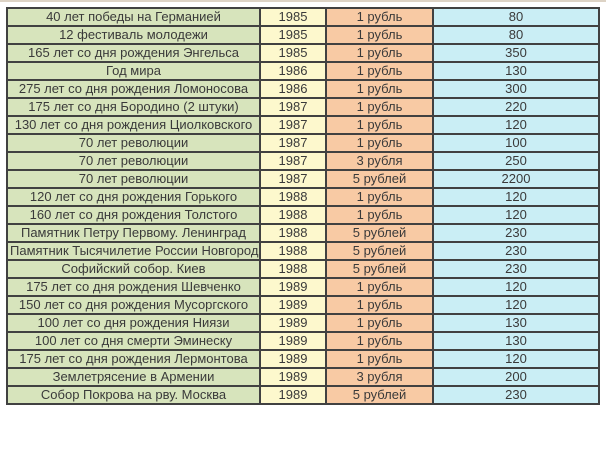 Image resolution: width=606 pixels, height=460 pixels. I want to click on price-cell: 350, so click(516, 53).